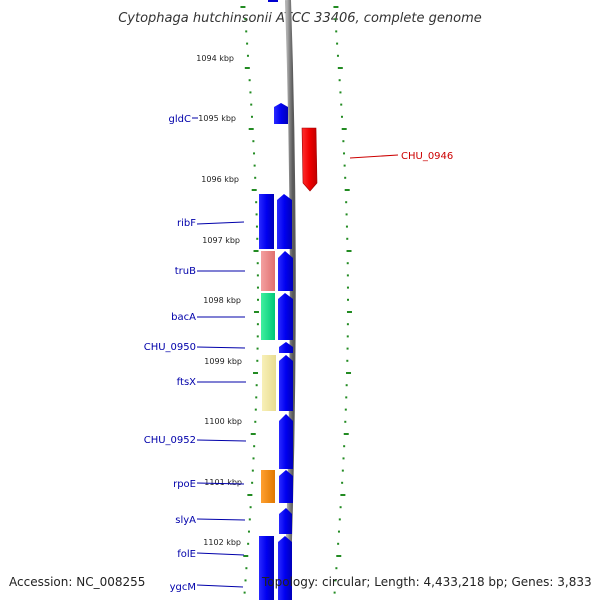 This screenshot has height=600, width=600. What do you see at coordinates (286, 441) in the screenshot?
I see `gene-chu0952-feature` at bounding box center [286, 441].